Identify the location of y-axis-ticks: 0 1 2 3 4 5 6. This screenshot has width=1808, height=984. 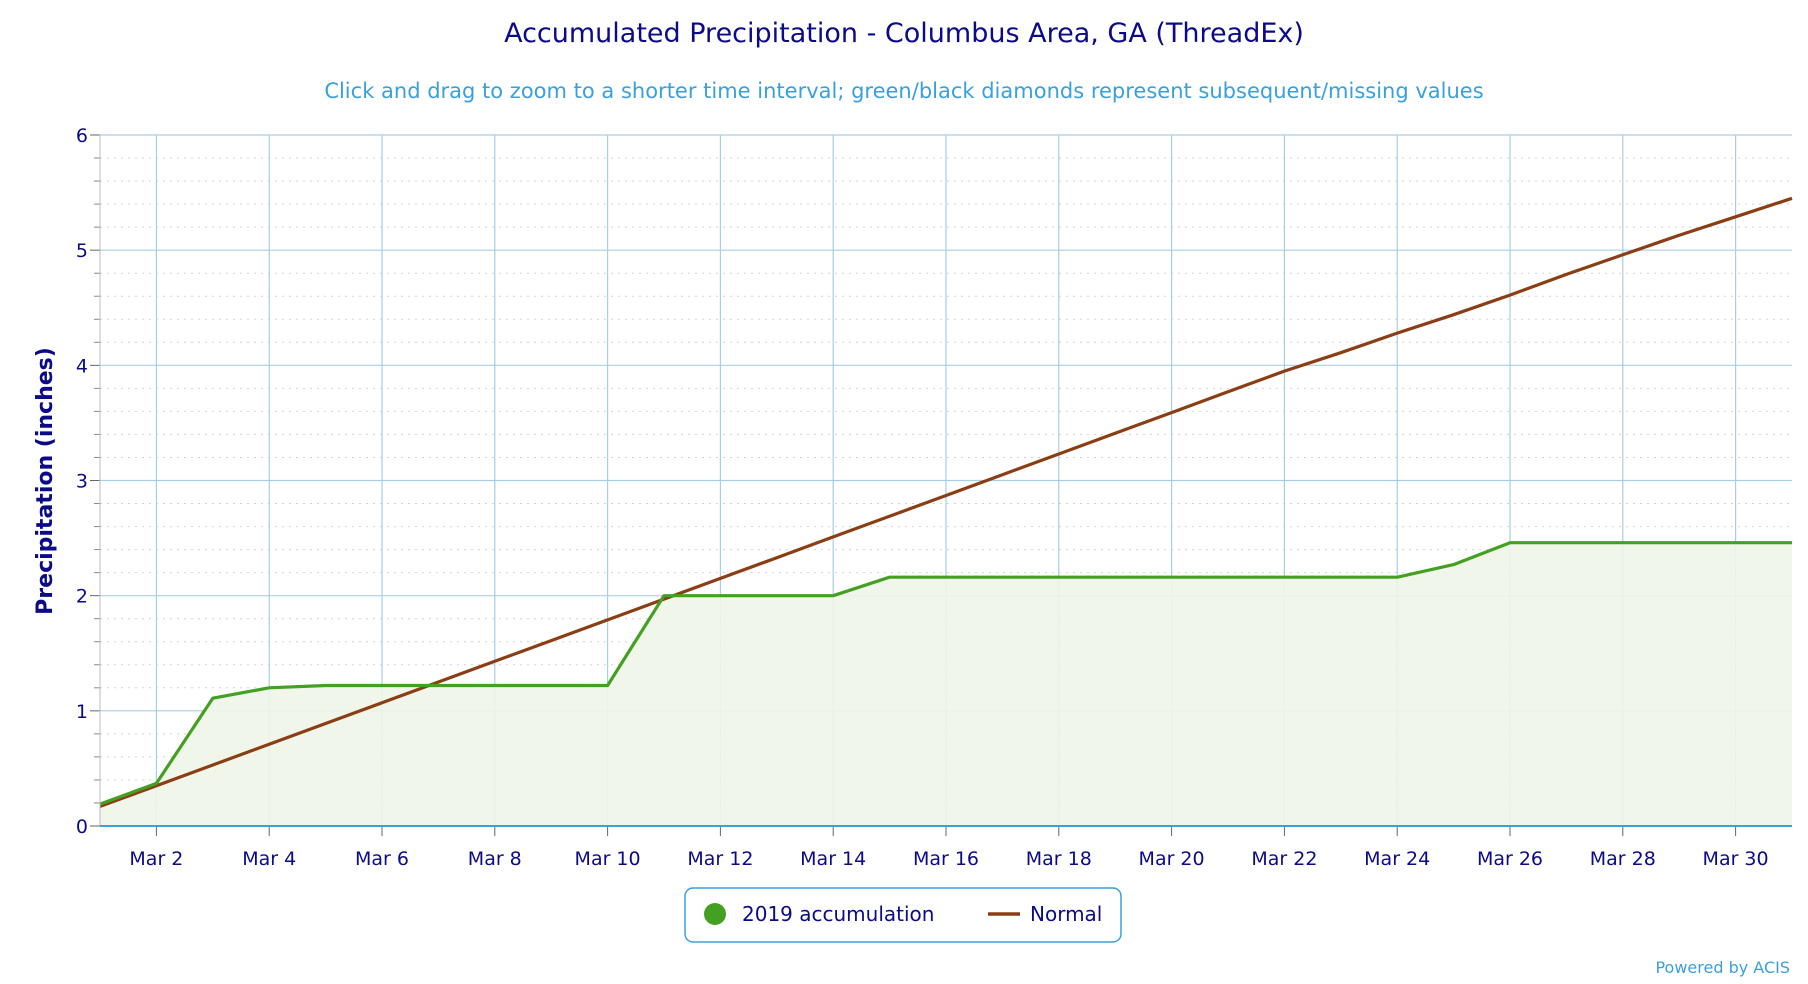
(82, 481).